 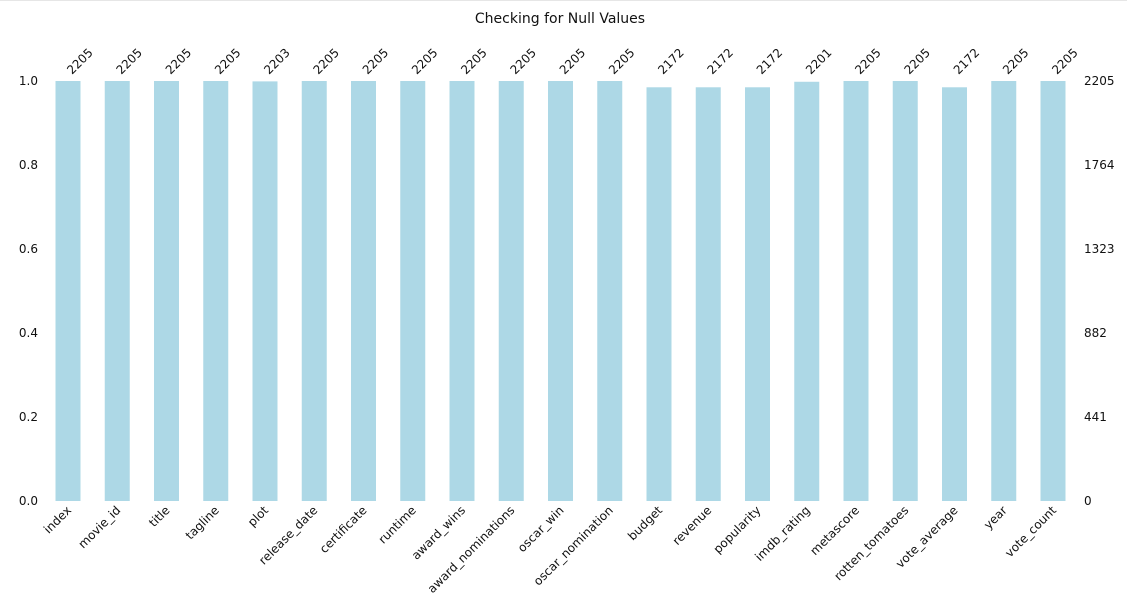 I want to click on count-label-vote_count: 2205, so click(x=1064, y=61).